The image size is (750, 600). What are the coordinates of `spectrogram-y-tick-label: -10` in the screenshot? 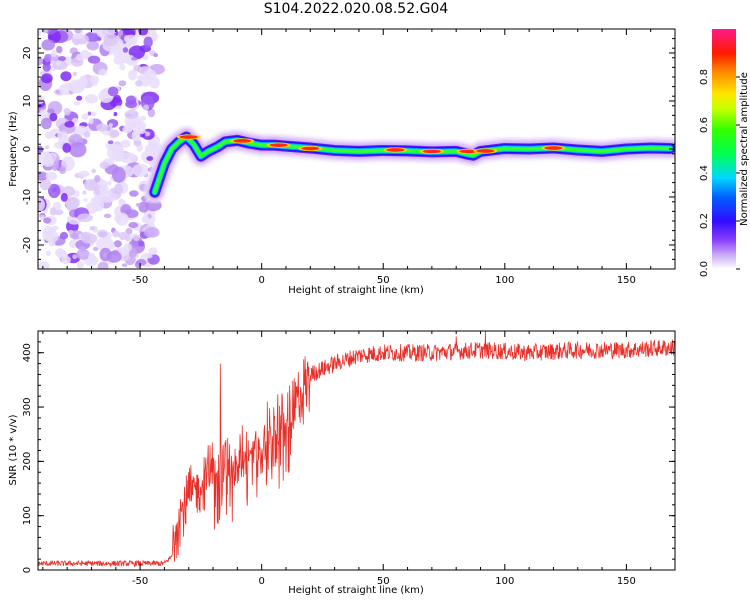 It's located at (27, 197).